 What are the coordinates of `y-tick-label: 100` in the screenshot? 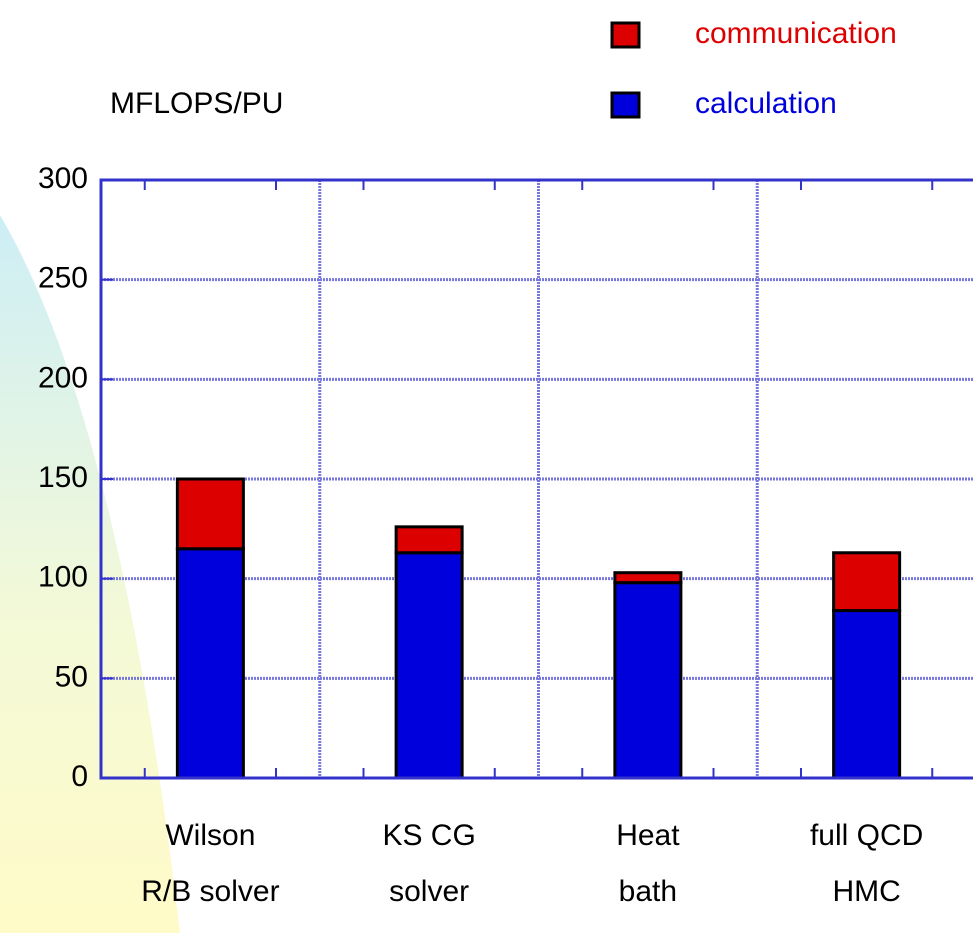 It's located at (63, 577).